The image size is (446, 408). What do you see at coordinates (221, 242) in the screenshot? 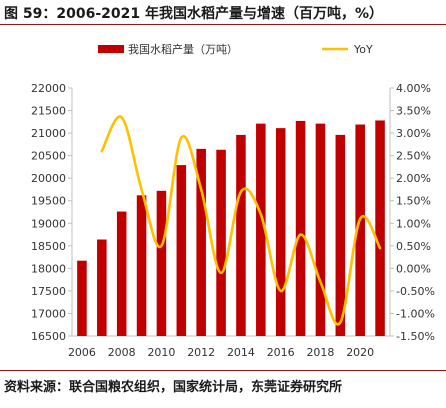
I see `bar-2013` at bounding box center [221, 242].